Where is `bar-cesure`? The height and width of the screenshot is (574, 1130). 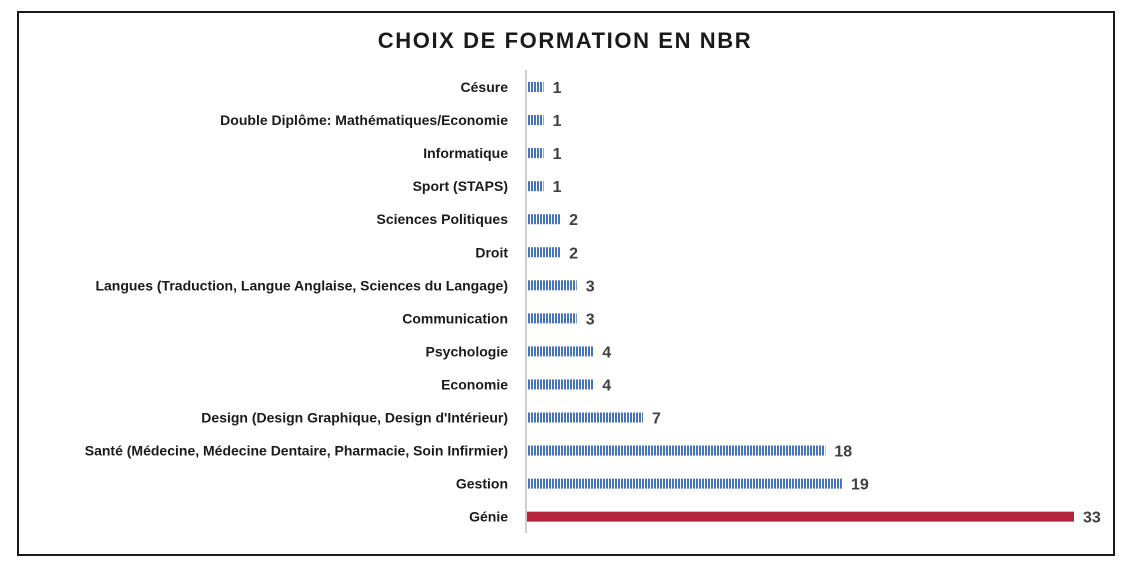
bar-cesure is located at coordinates (535, 87).